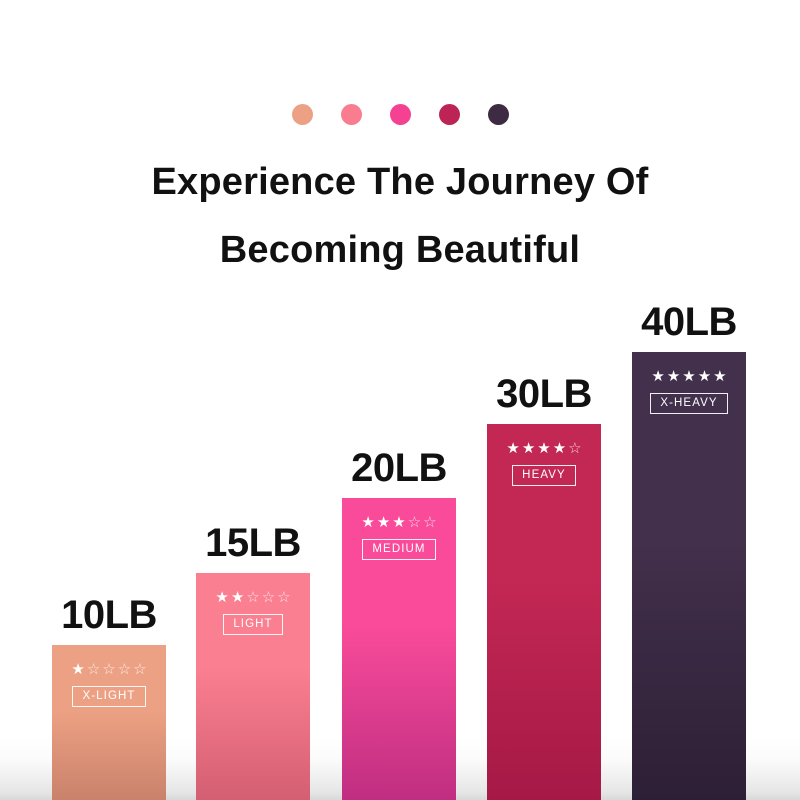 The height and width of the screenshot is (800, 800). I want to click on headline-line-1: Experience The Journey Of, so click(400, 182).